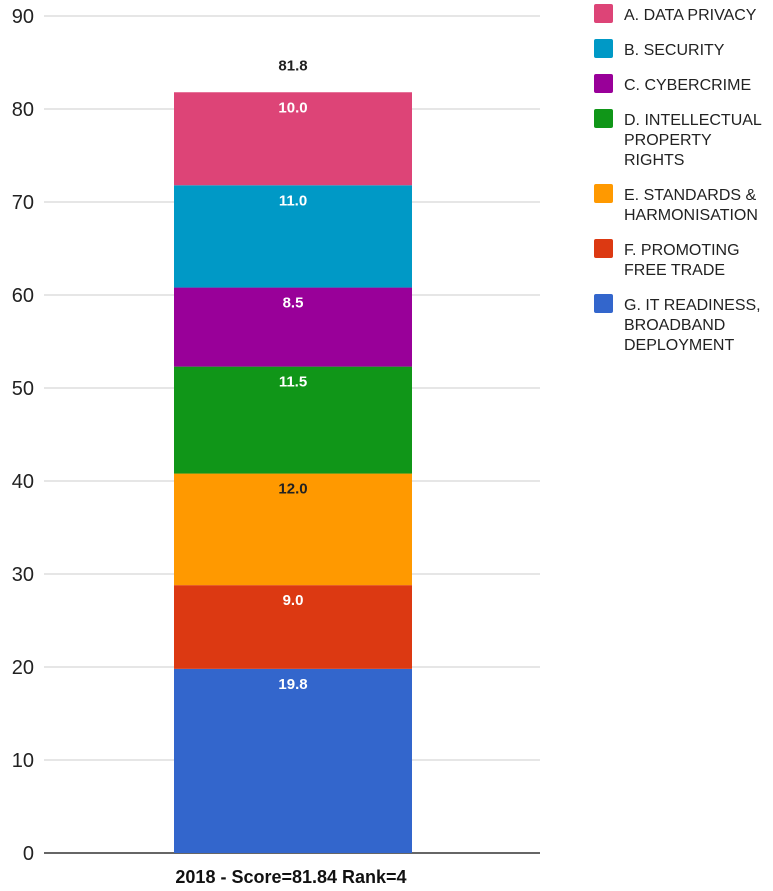 The height and width of the screenshot is (891, 773). I want to click on y-tick-label: 60, so click(23, 296).